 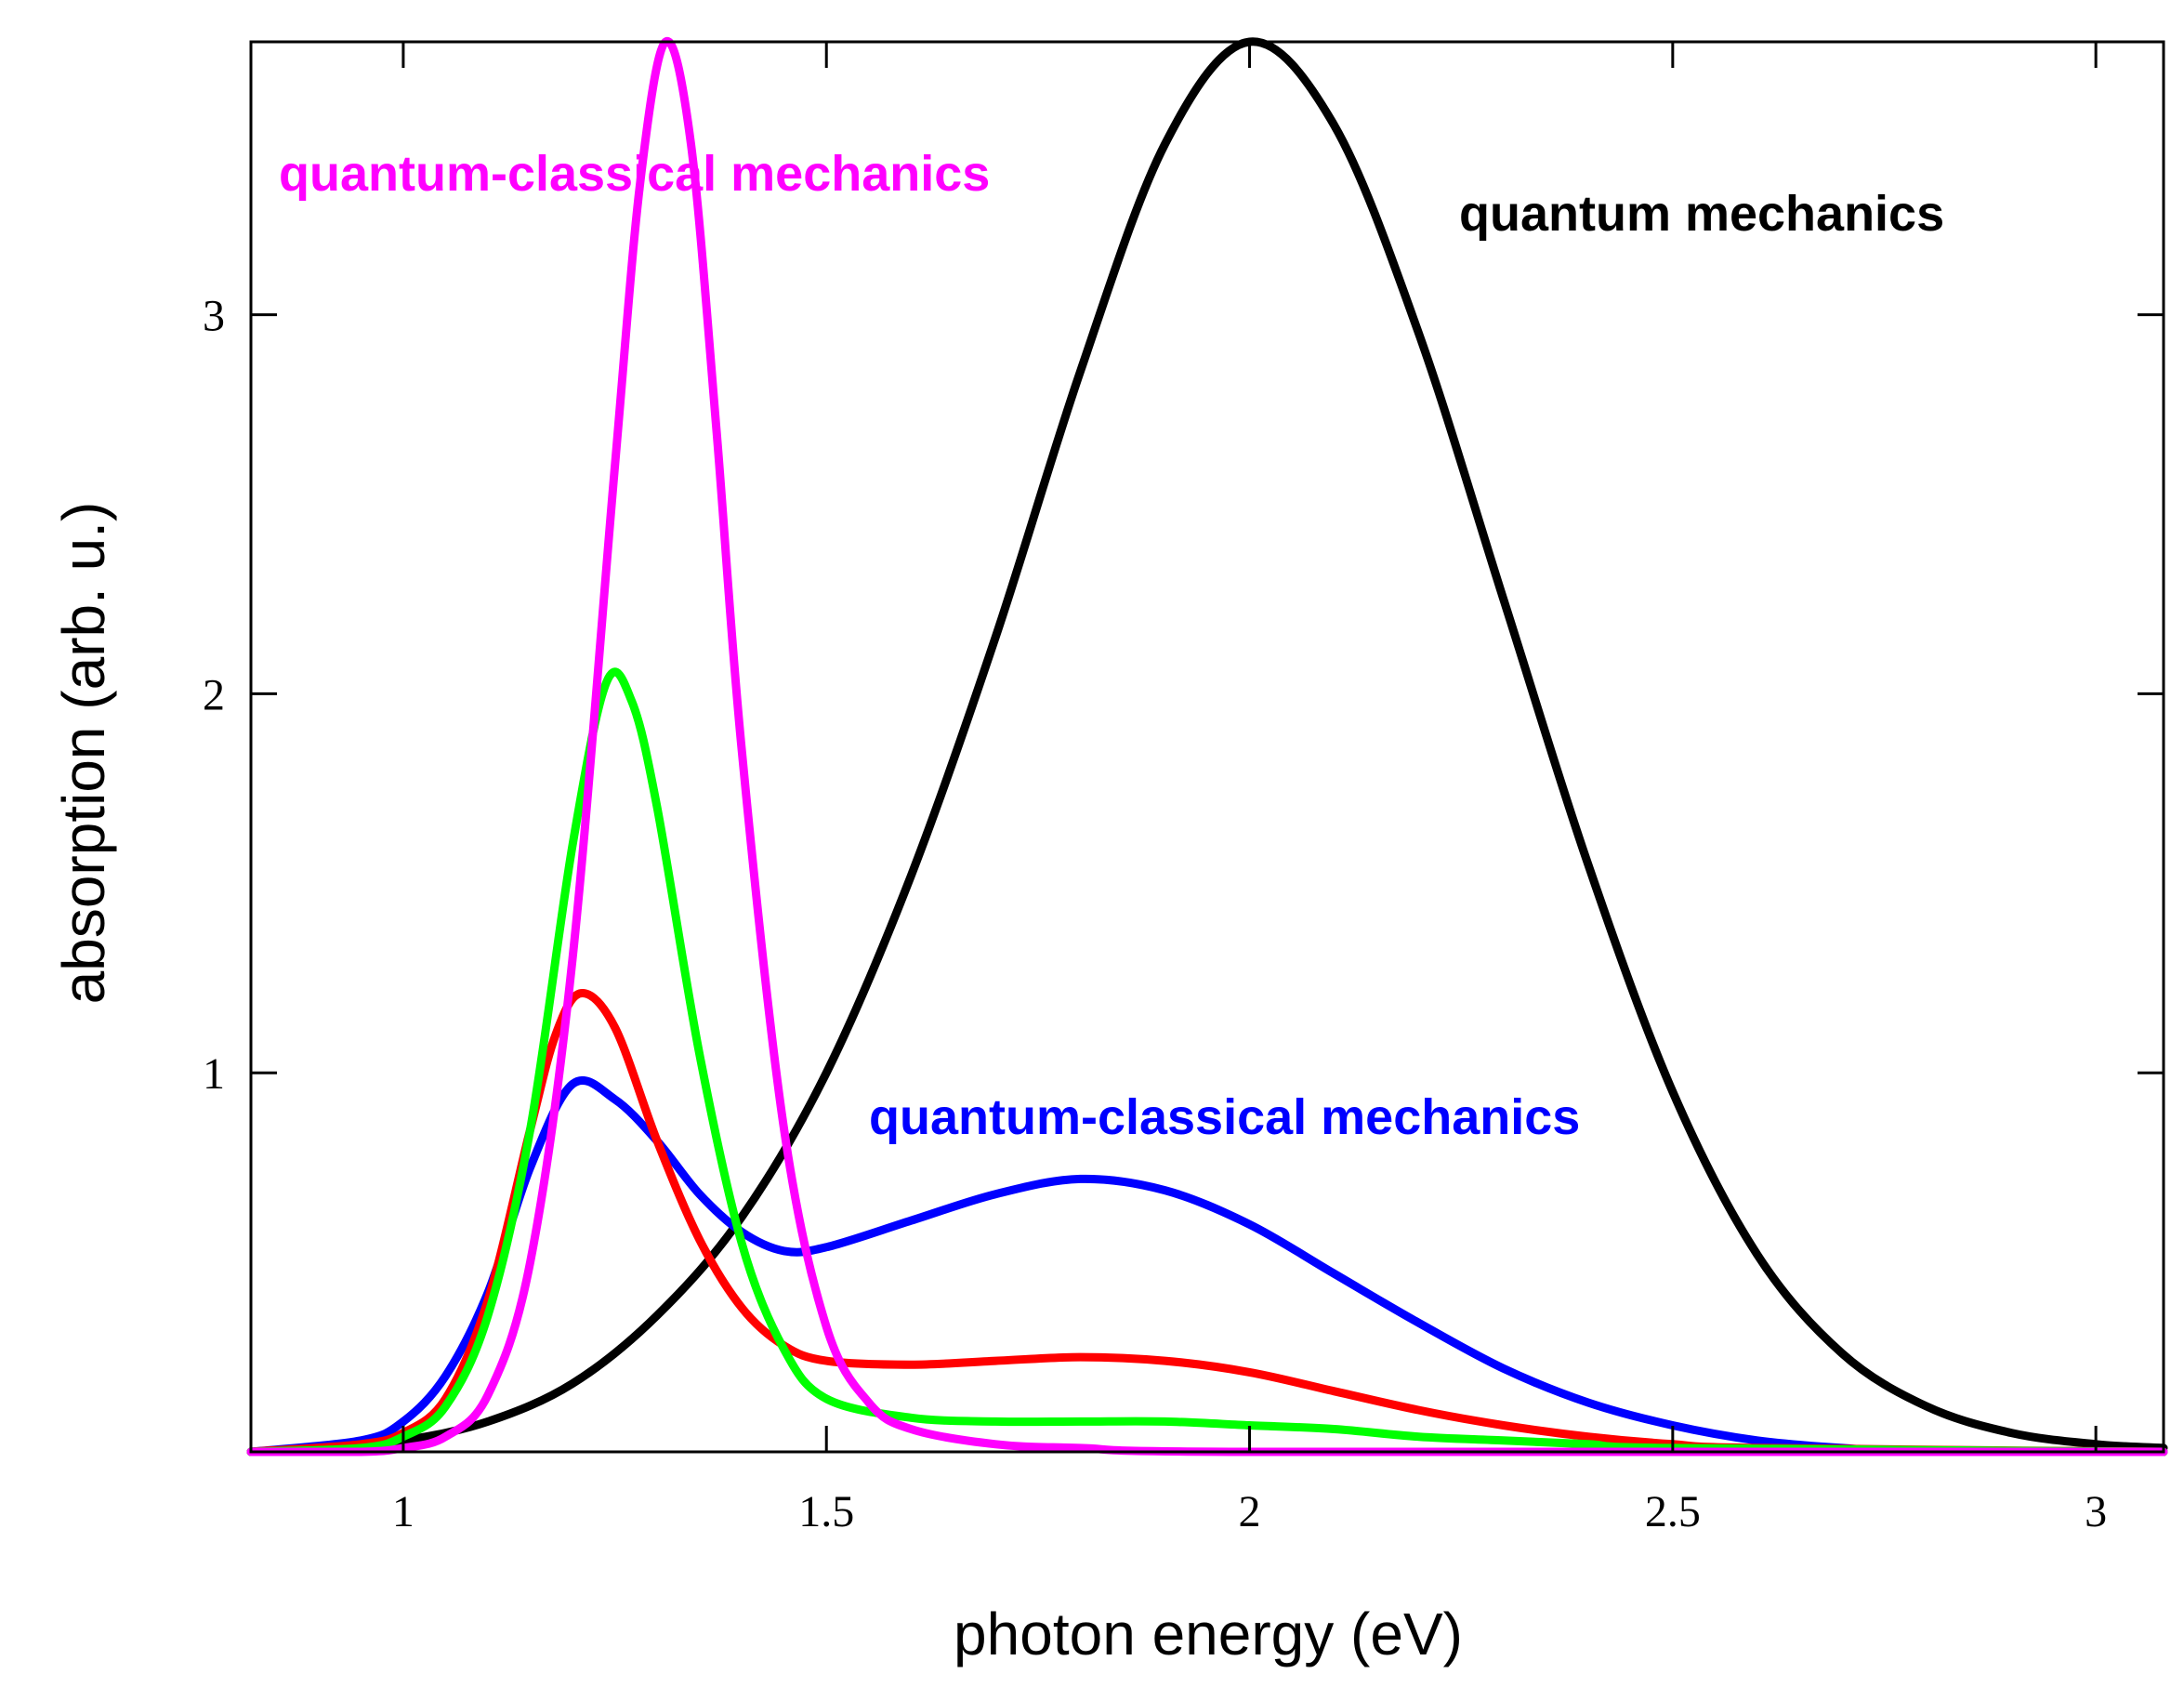 I want to click on y-tick-label-0: 1, so click(x=214, y=1074).